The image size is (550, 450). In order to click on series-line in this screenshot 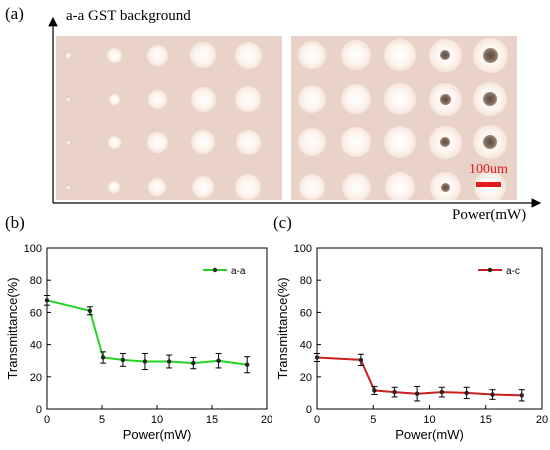, I will do `click(147, 332)`.